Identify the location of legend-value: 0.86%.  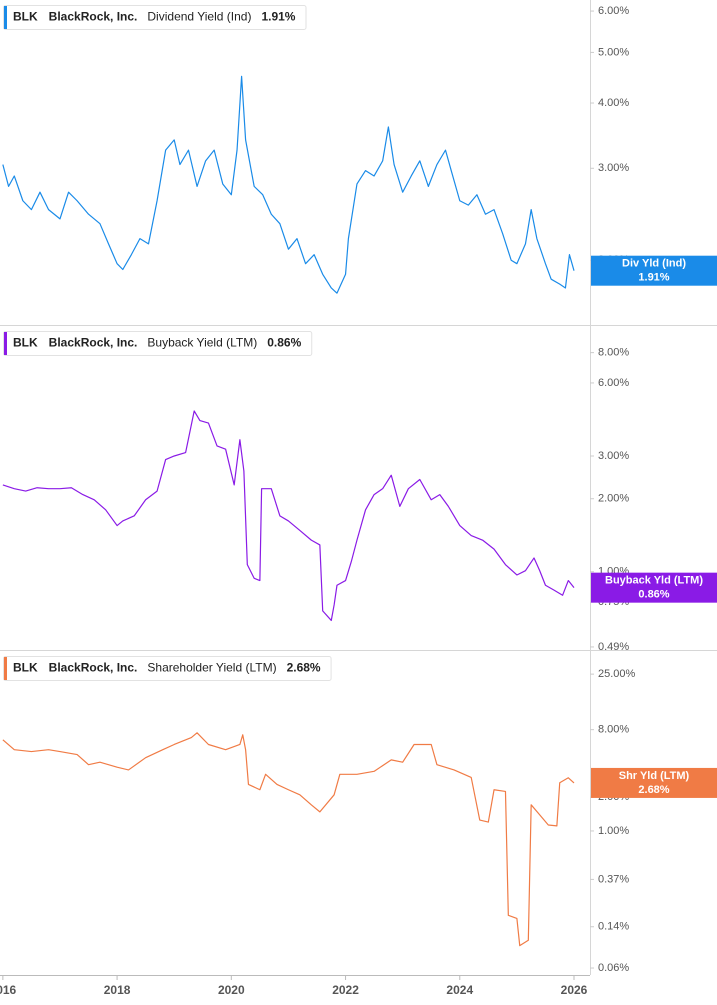
(284, 343).